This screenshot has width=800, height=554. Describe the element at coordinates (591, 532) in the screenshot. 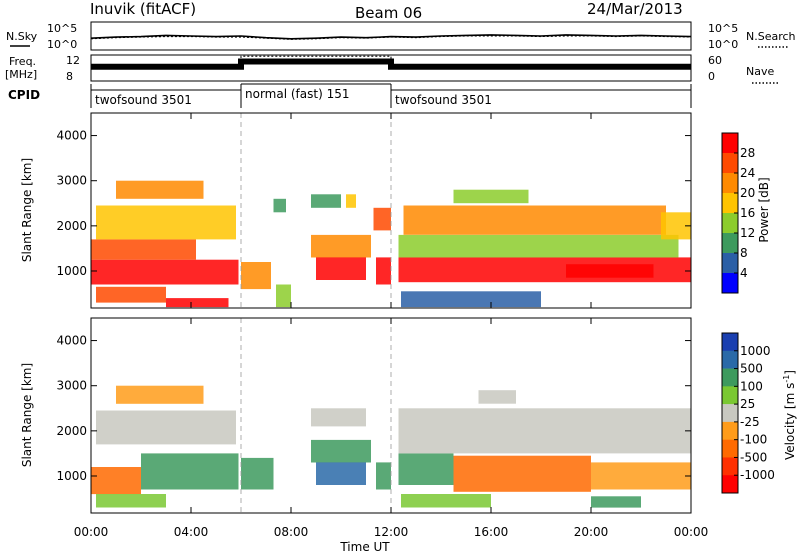

I see `xtick-label: 20:00` at that location.